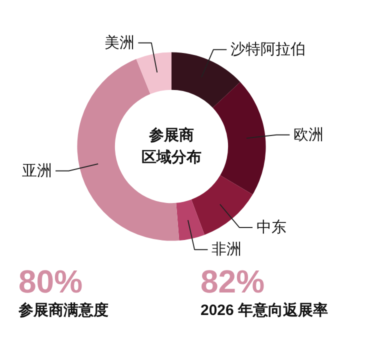  Describe the element at coordinates (172, 146) in the screenshot. I see `text: 参展商区域分布` at that location.